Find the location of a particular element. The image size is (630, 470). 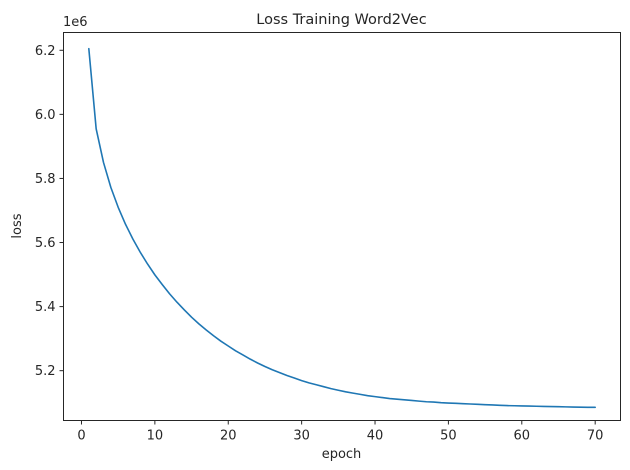

y-tick-label: 5.2 is located at coordinates (45, 371).